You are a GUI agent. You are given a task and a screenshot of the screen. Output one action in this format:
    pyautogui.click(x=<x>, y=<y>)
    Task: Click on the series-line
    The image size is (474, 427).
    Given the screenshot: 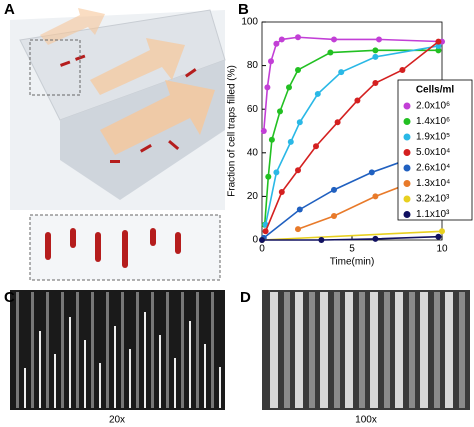 What is the action you would take?
    pyautogui.click(x=352, y=235)
    